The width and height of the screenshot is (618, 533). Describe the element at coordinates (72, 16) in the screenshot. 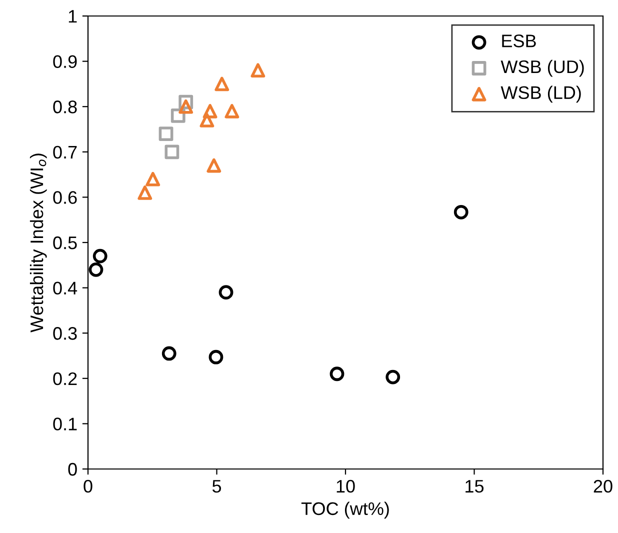

I see `y-tick-label: 1` at that location.